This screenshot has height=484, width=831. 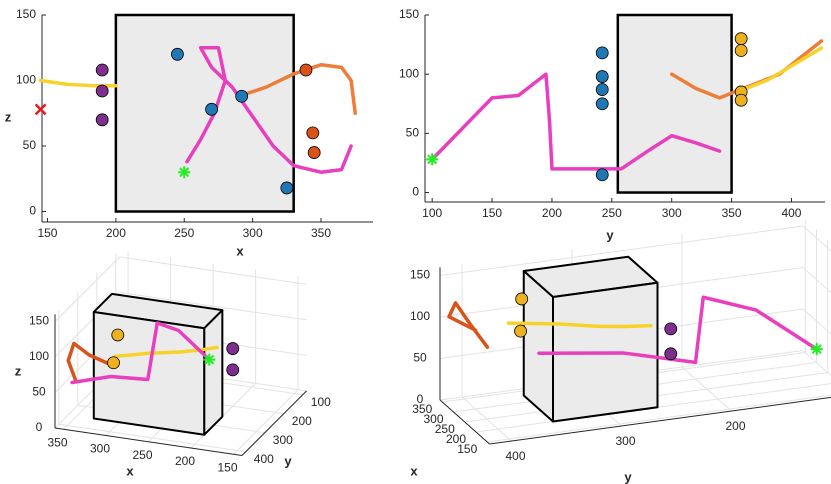 I want to click on y-axis-label: z, so click(x=8, y=116).